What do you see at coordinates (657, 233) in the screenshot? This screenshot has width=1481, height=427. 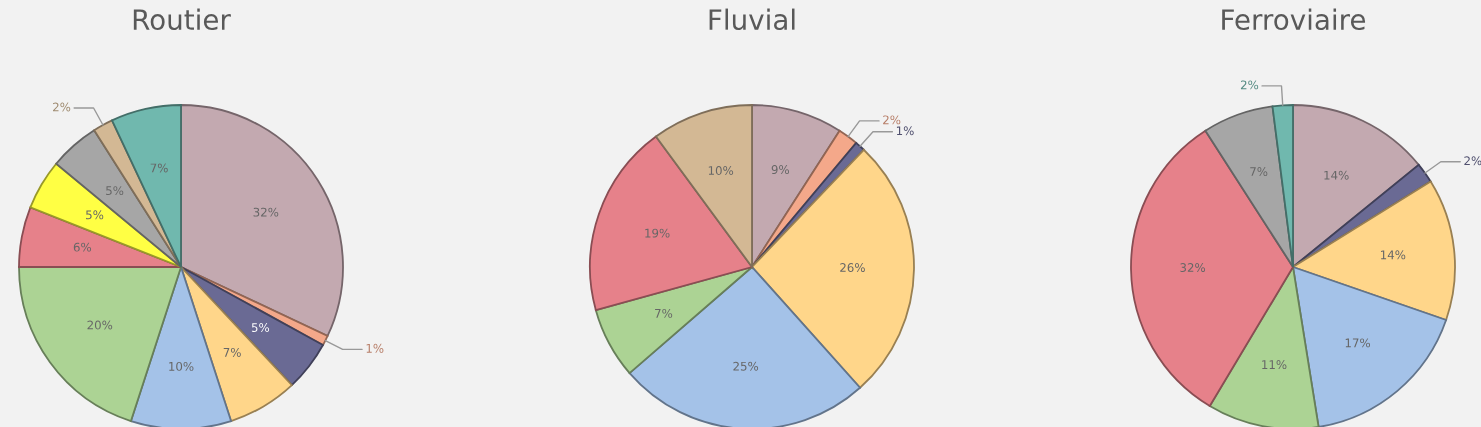 I see `data-label: 19%` at bounding box center [657, 233].